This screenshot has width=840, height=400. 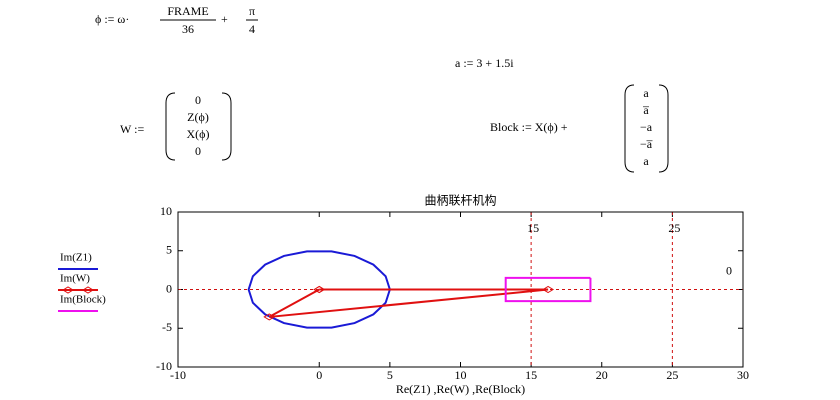 I want to click on y-tick-label: -10, so click(x=164, y=366).